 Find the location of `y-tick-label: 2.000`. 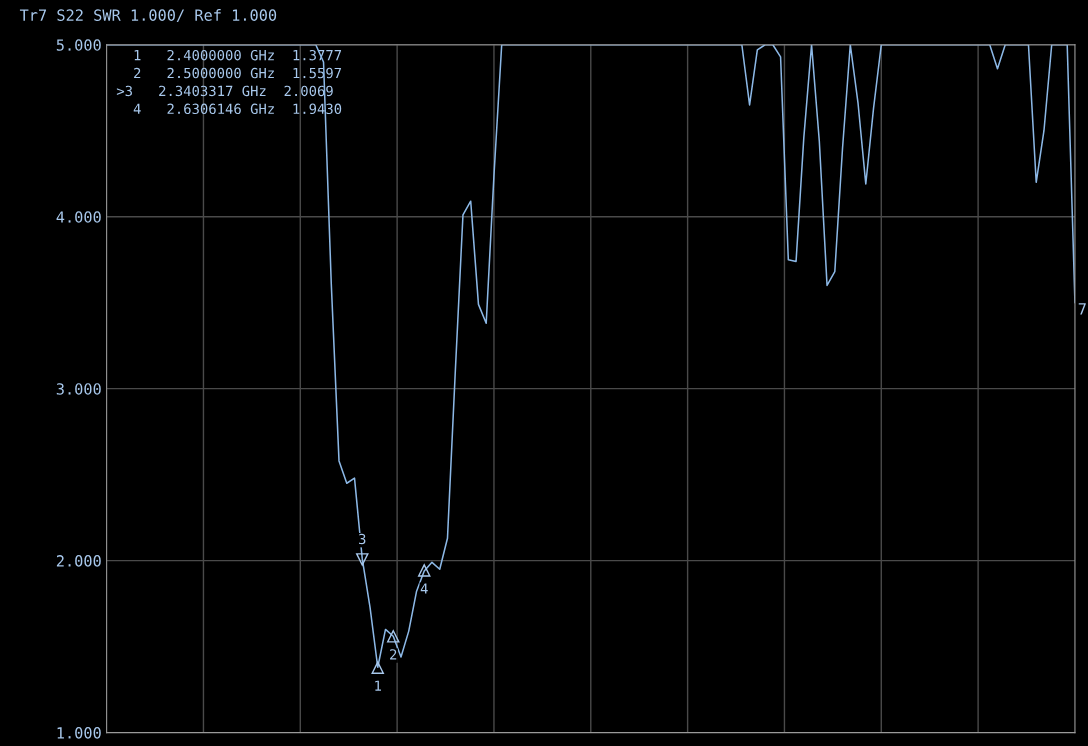

y-tick-label: 2.000 is located at coordinates (78, 561).